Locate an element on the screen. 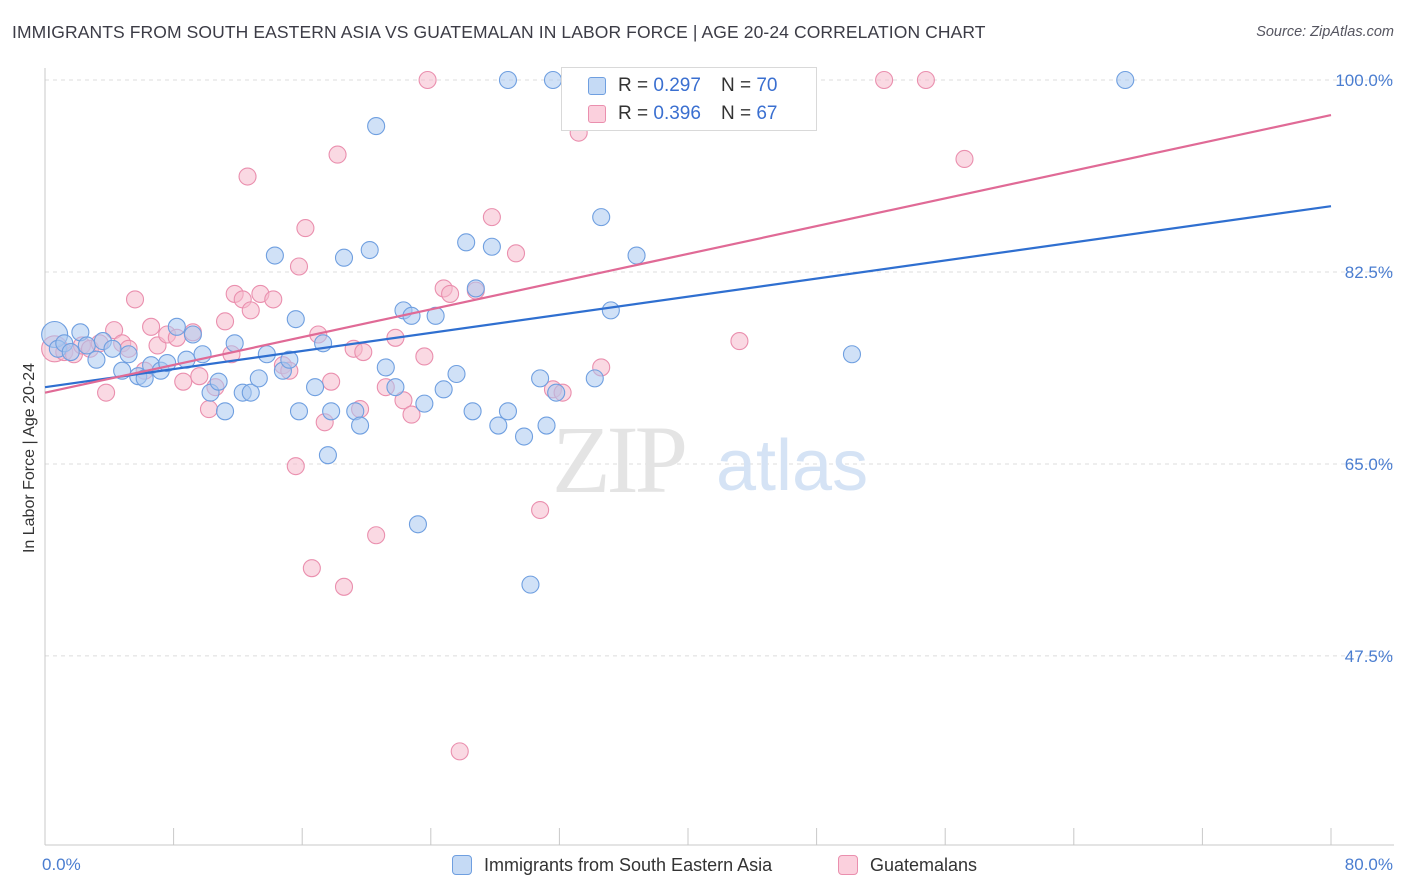 The width and height of the screenshot is (1406, 892). legend-row-sea: R = 0.297 N = 70 is located at coordinates (669, 86).